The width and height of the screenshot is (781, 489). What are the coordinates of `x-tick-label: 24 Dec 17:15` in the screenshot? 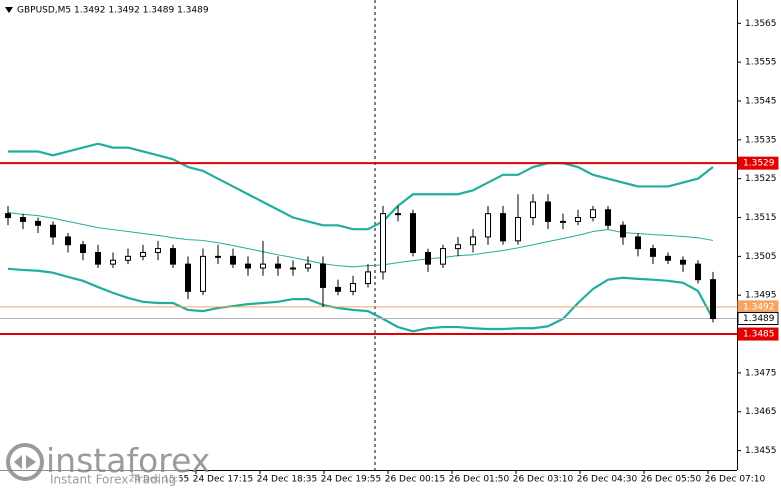 It's located at (223, 480).